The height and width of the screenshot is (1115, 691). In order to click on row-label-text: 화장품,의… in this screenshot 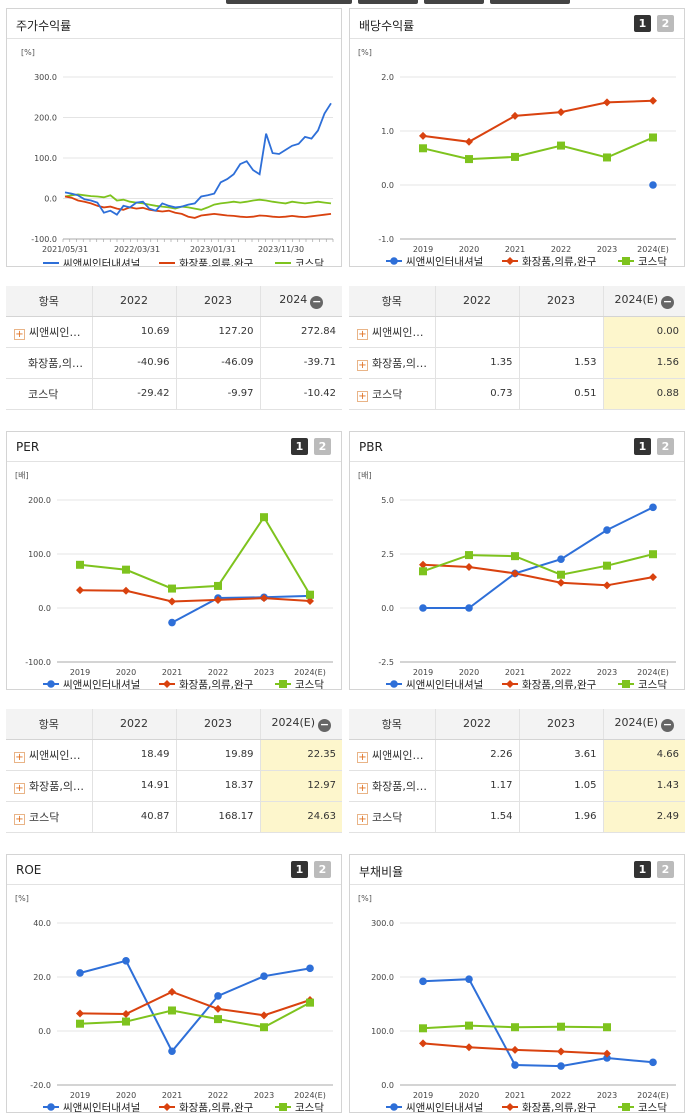, I will do `click(56, 786)`.